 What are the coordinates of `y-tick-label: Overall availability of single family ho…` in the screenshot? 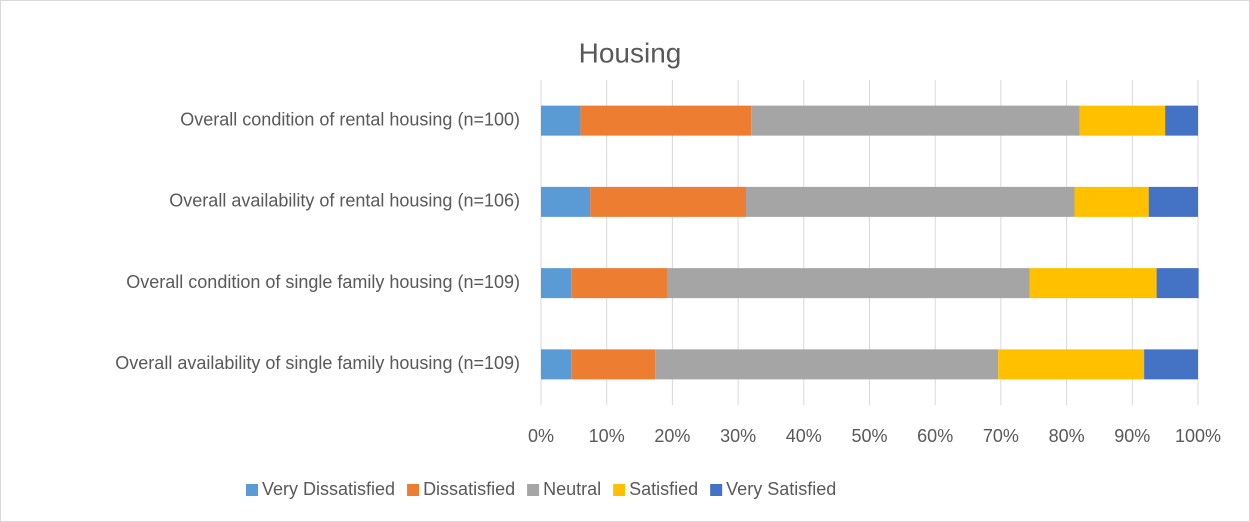 It's located at (317, 363).